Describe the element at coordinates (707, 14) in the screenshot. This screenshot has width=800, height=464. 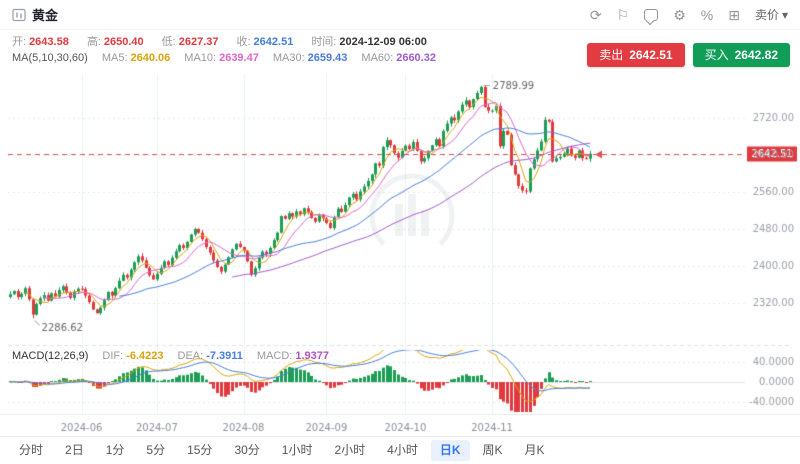
I see `percent-icon: %` at that location.